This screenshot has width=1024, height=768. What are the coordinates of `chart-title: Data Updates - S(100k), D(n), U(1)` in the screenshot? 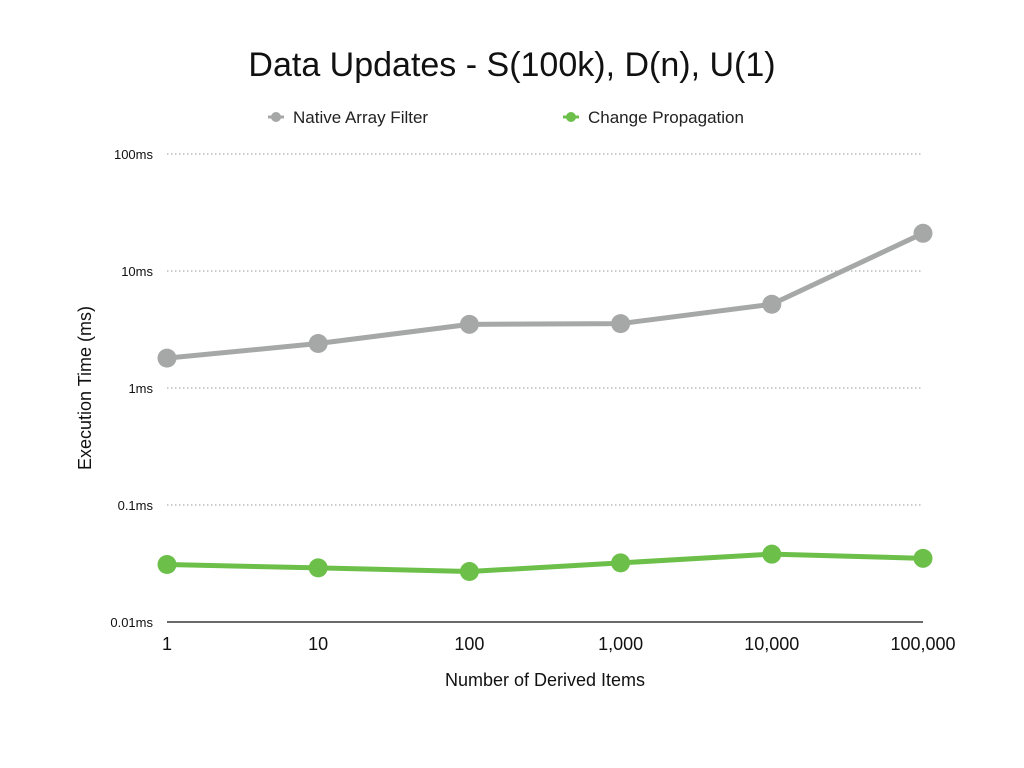 It's located at (511, 65).